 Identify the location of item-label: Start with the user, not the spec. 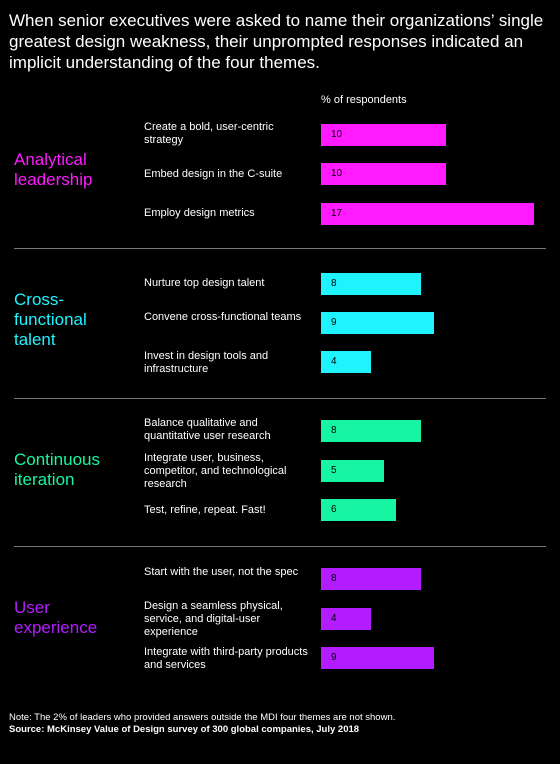
(221, 572).